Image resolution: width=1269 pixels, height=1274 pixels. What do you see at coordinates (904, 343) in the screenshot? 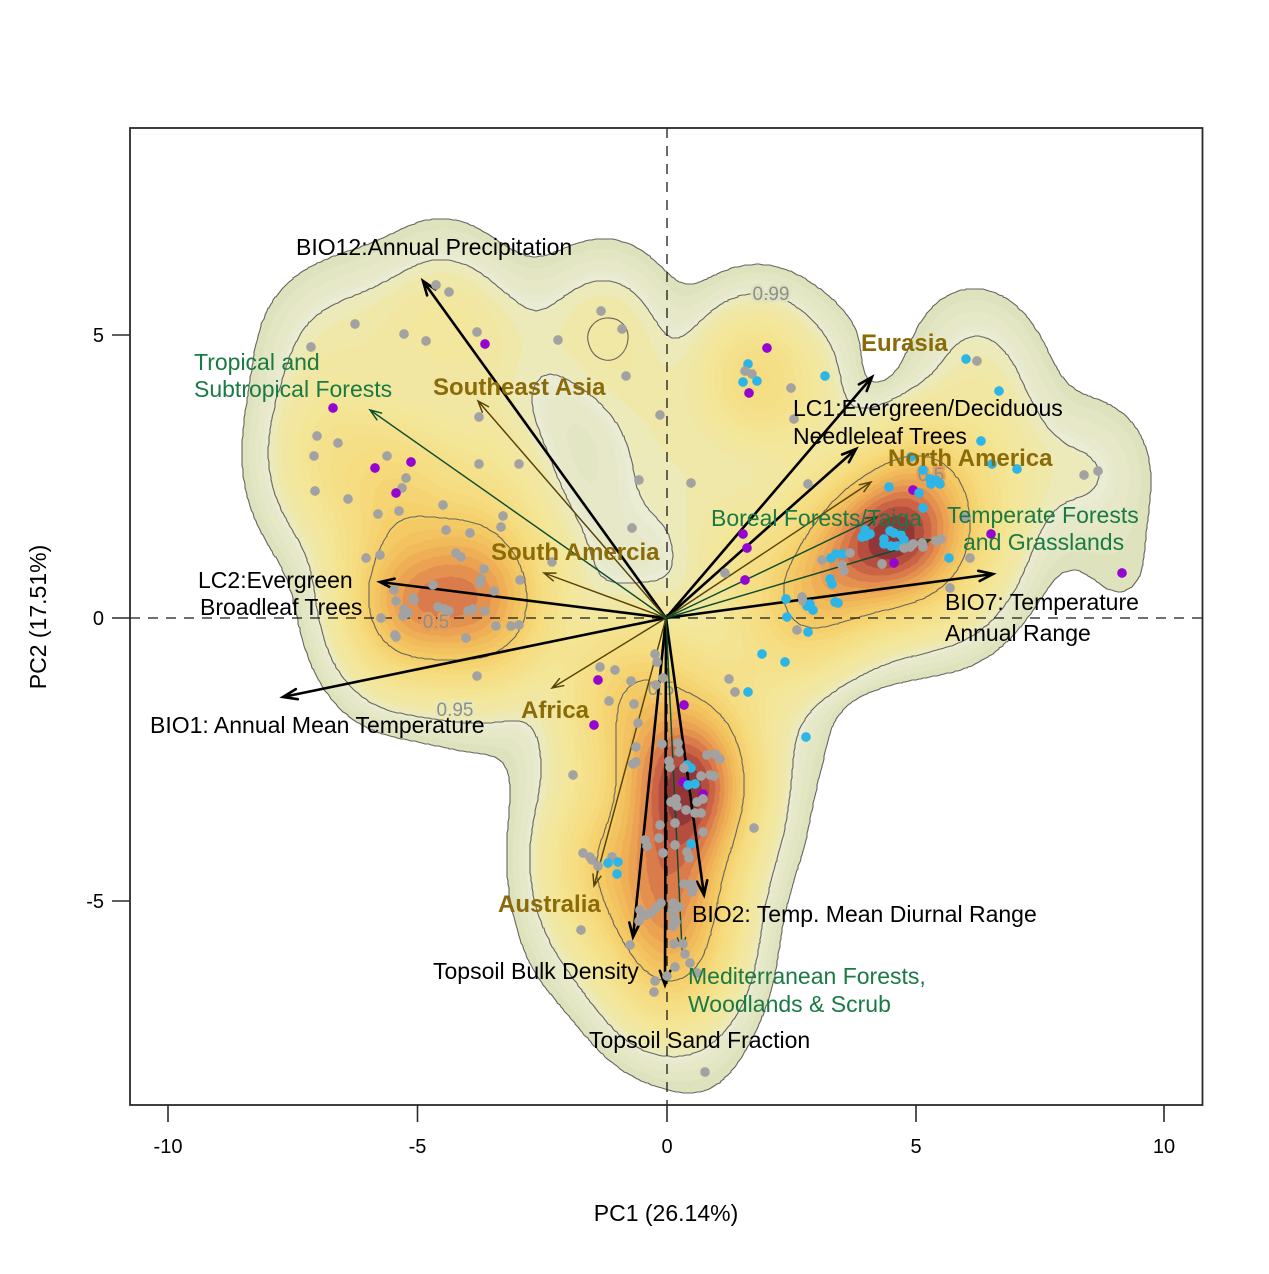
I see `svg-text: Eurasia` at bounding box center [904, 343].